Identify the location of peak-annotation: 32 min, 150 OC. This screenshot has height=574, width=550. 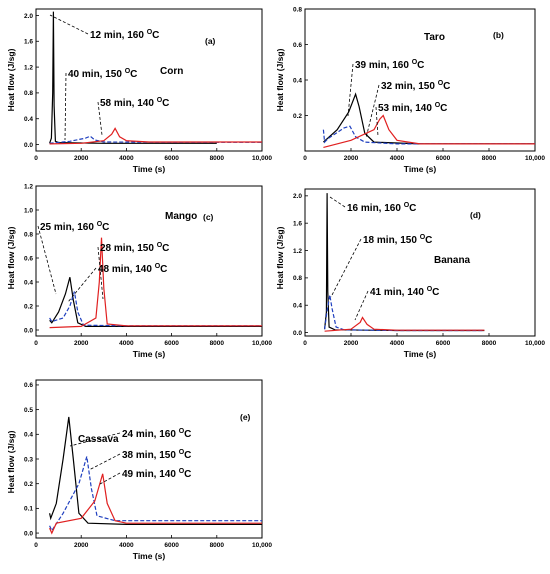
(415, 86).